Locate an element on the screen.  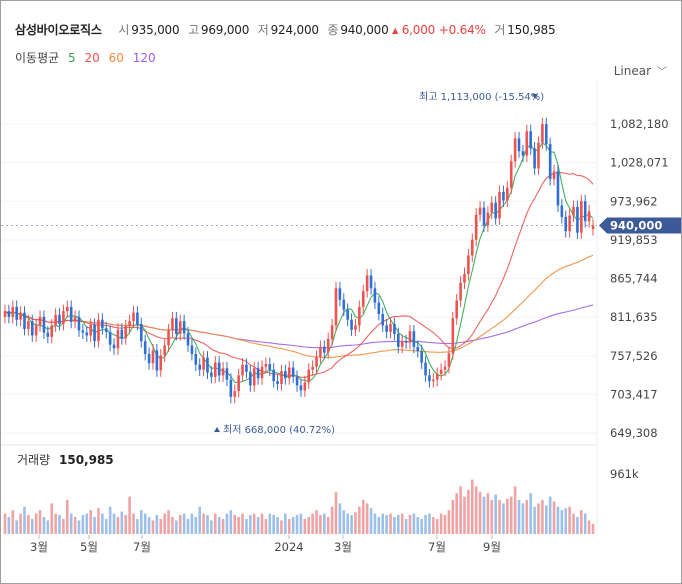
chevron-down-icon: ﹀ is located at coordinates (662, 72).